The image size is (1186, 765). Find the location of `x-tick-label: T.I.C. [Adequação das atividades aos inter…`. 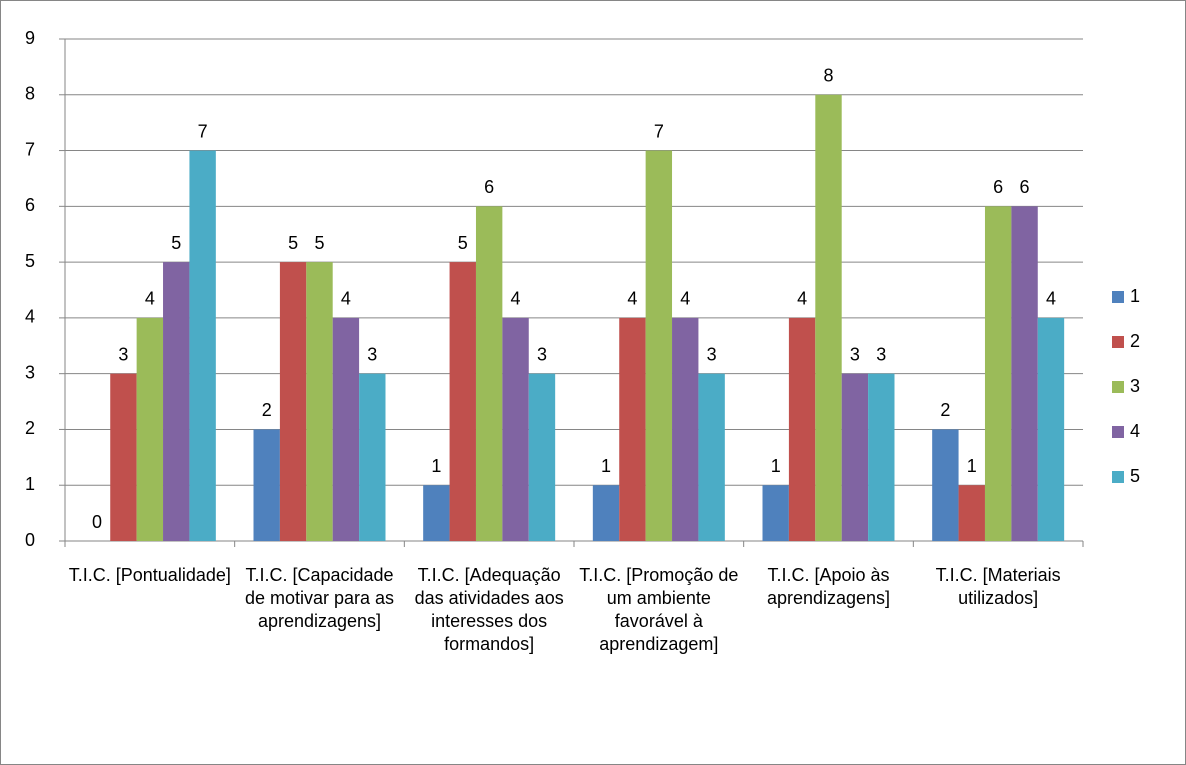

x-tick-label: T.I.C. [Adequação das atividades aos inter… is located at coordinates (489, 609).